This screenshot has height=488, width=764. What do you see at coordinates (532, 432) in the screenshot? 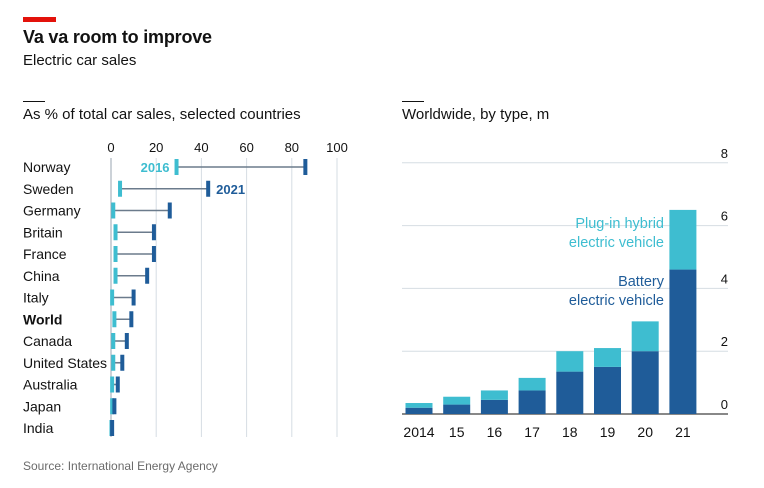
I see `x-category-label: 17` at bounding box center [532, 432].